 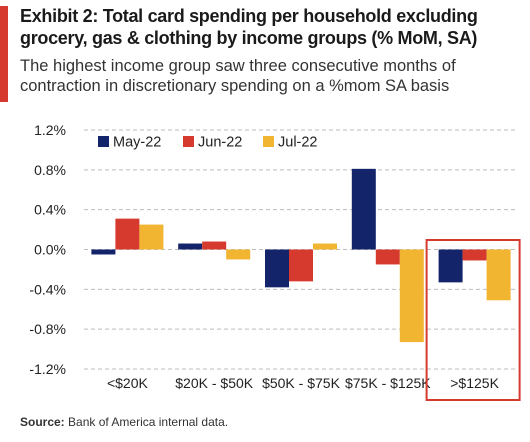 I want to click on x-tick-label: $75K - $125K, so click(x=388, y=383).